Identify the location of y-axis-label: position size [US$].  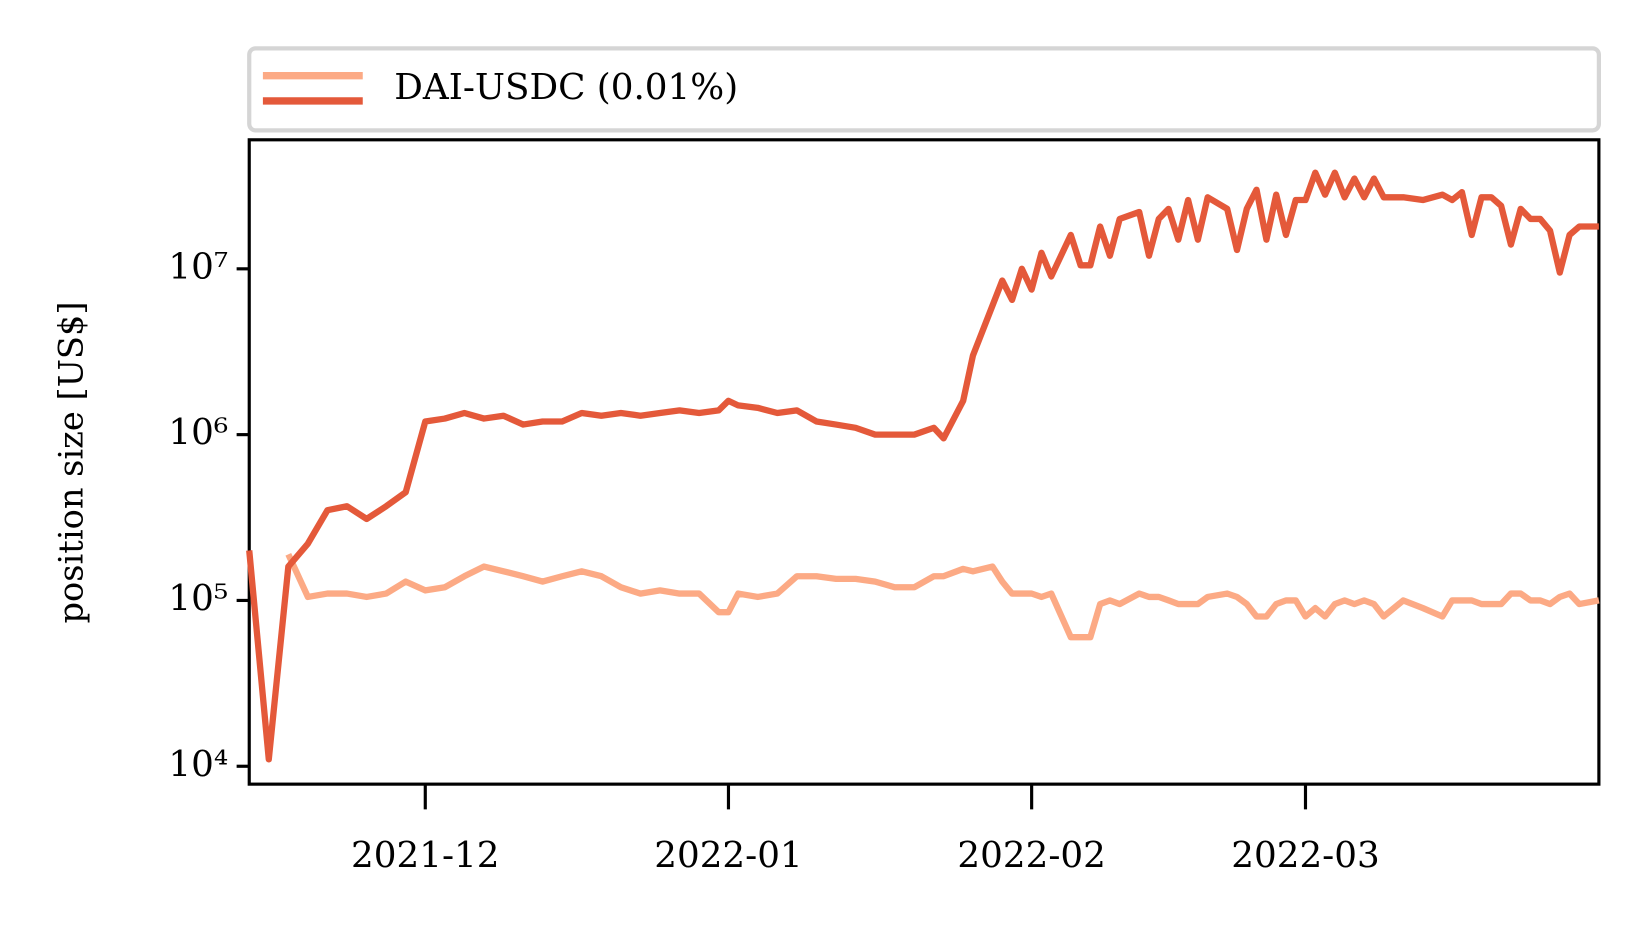
(71, 463).